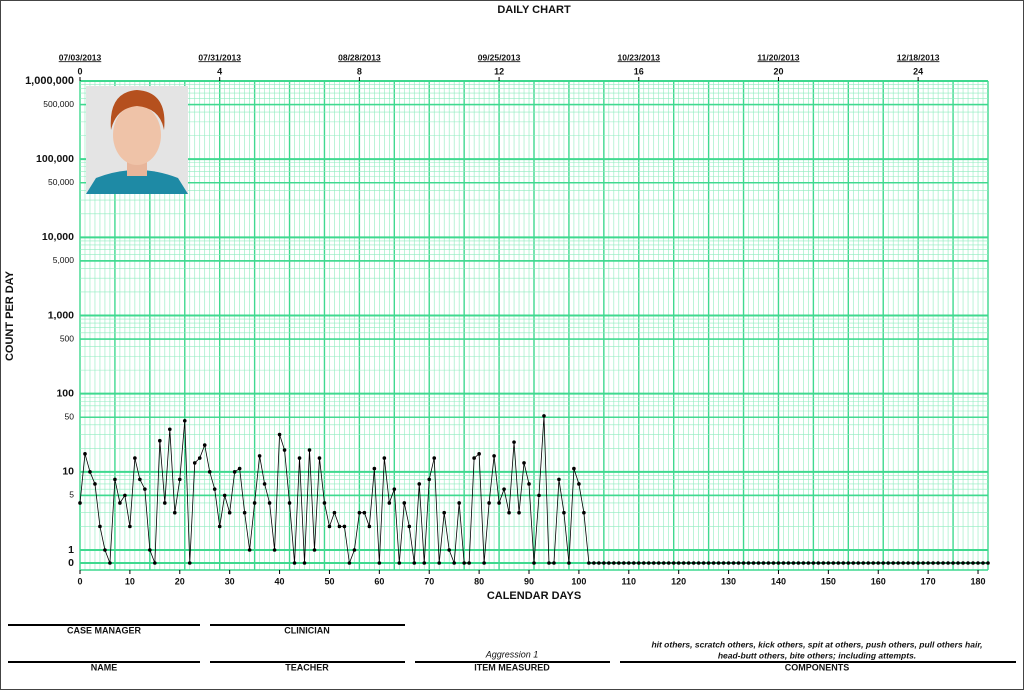 This screenshot has height=690, width=1024. Describe the element at coordinates (58, 104) in the screenshot. I see `y-tick-label: 500,000` at that location.